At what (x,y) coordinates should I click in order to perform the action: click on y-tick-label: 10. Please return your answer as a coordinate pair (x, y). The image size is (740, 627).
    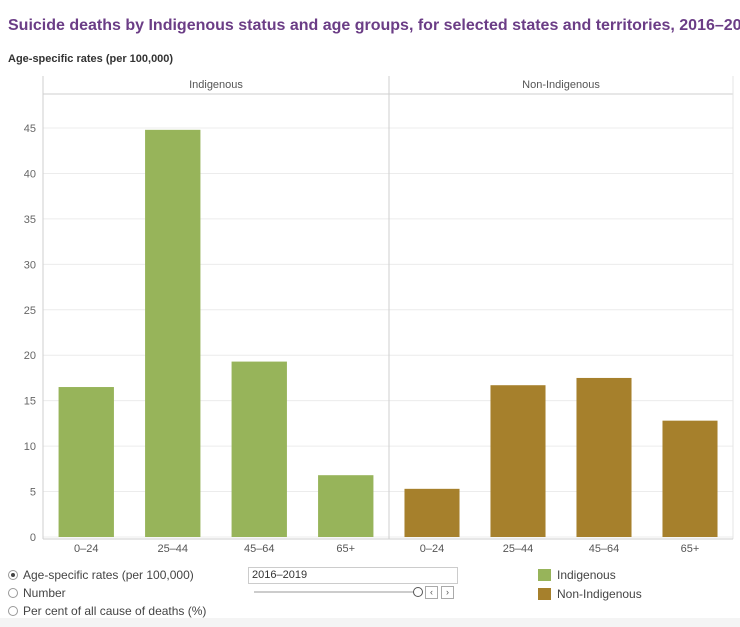
    Looking at the image, I should click on (30, 447).